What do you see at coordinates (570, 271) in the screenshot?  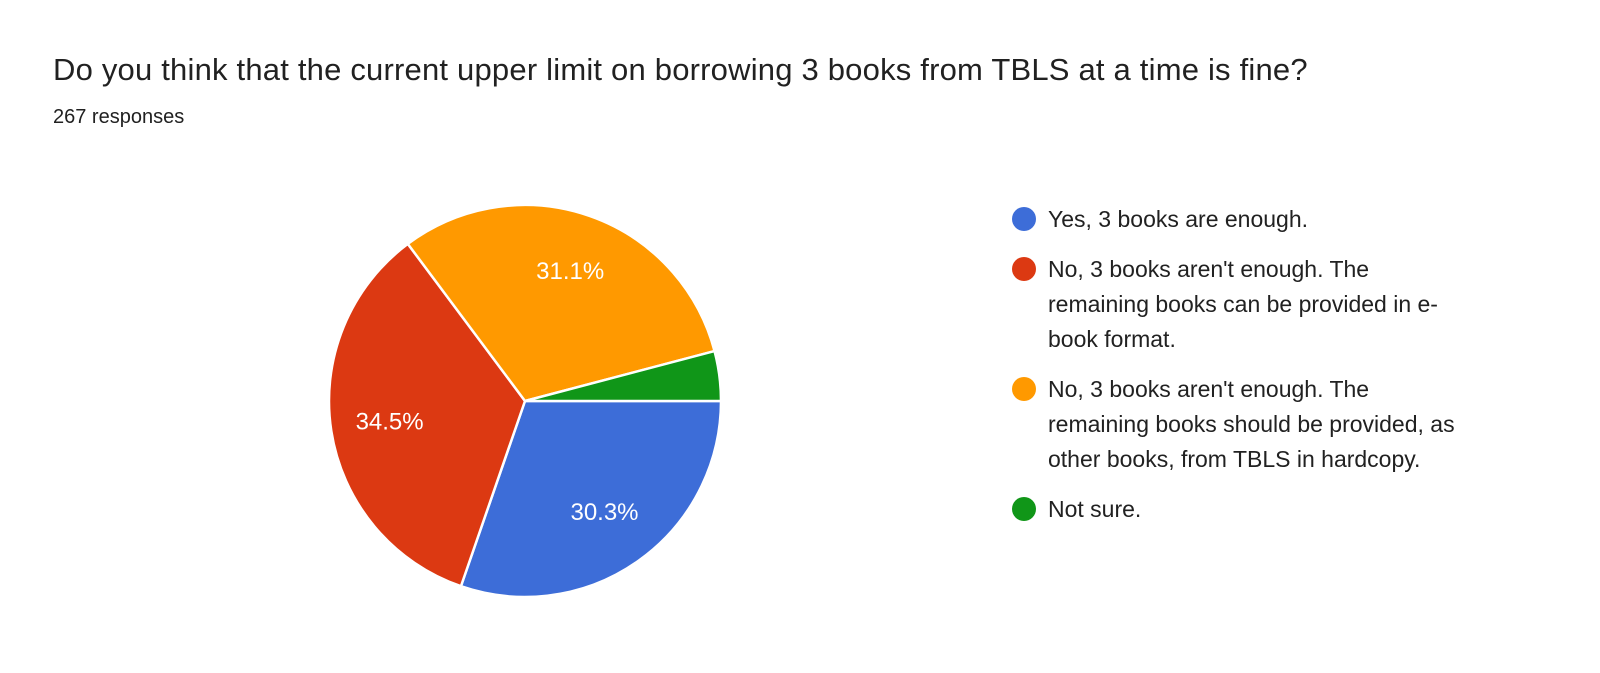 I see `pie-slice-percent-label: 31.1%` at bounding box center [570, 271].